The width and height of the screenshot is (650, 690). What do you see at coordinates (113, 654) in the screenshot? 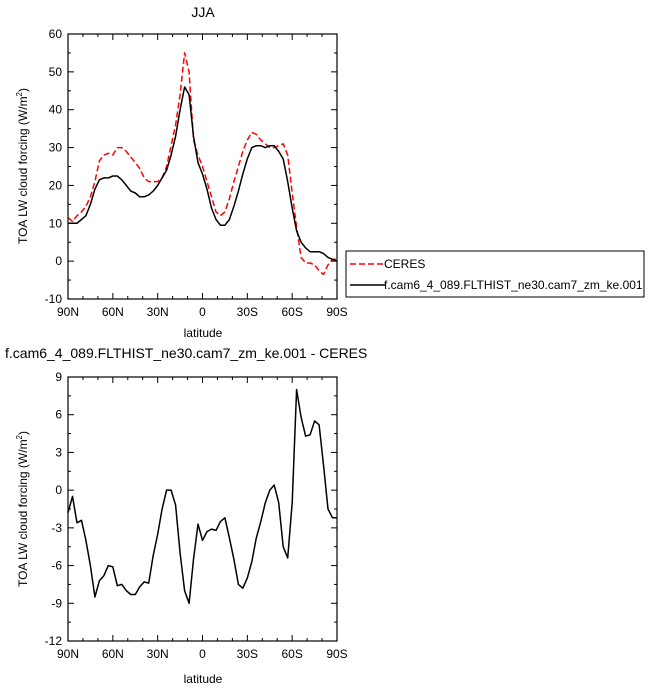
I see `bottom-x-tick-label: 60N` at bounding box center [113, 654].